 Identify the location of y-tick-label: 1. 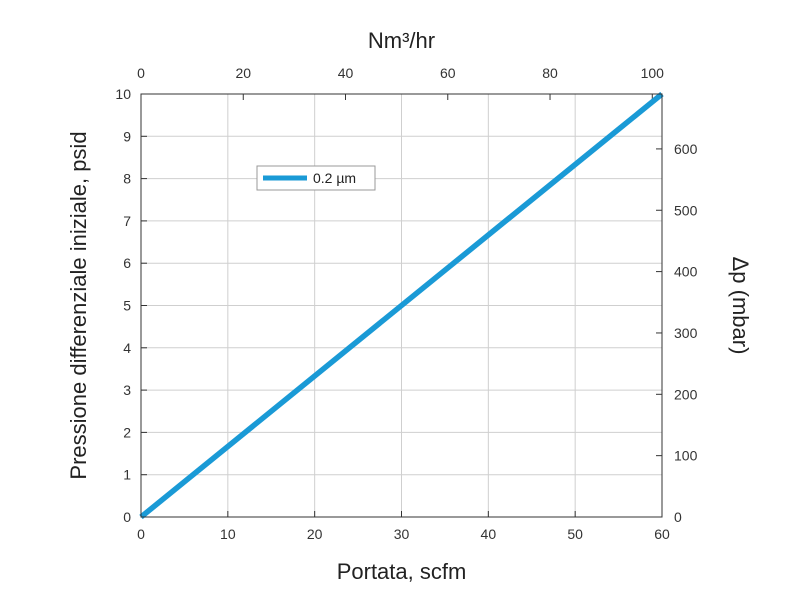
(127, 475).